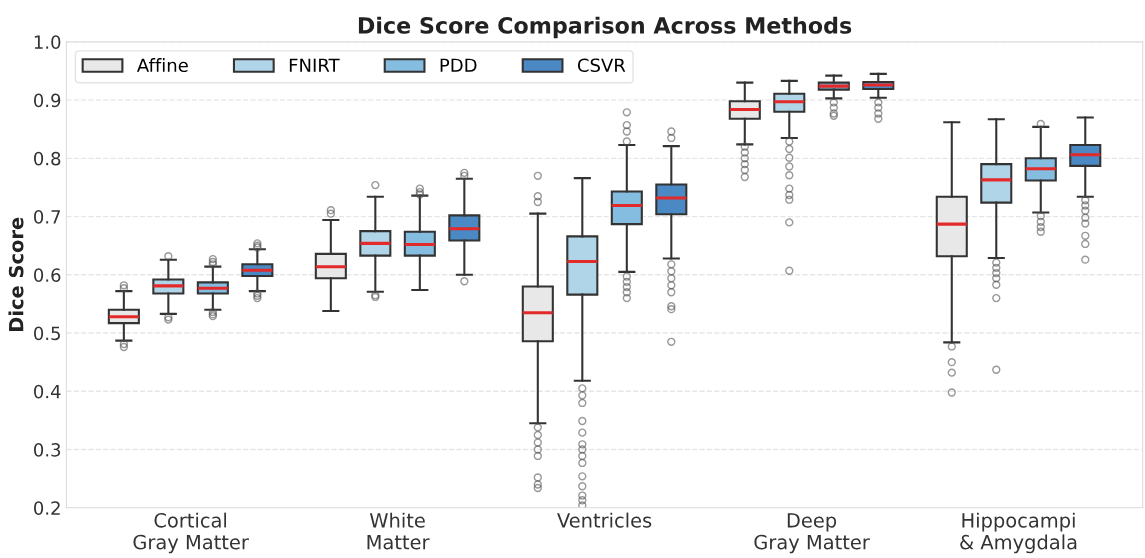  Describe the element at coordinates (47, 333) in the screenshot. I see `y-tick-label: 0.5` at that location.